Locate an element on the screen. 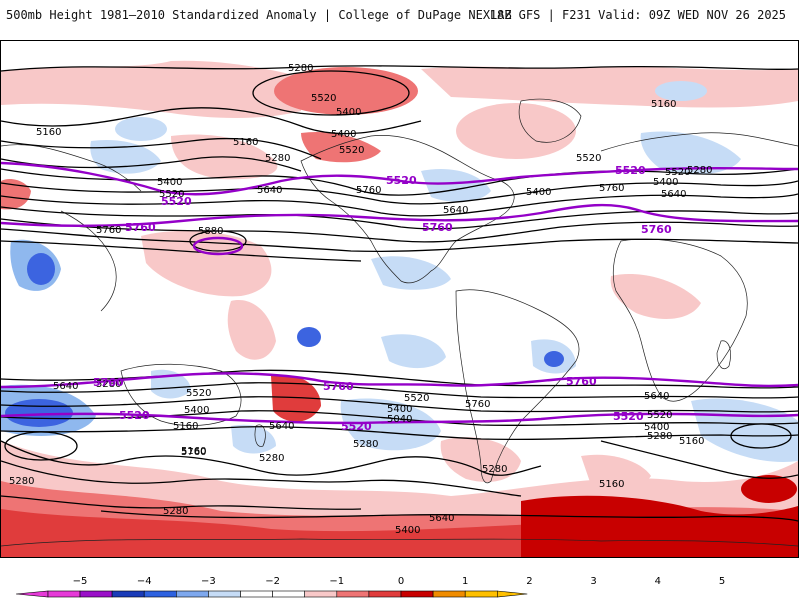 This screenshot has width=800, height=600. colorbar-tick-label: −1 is located at coordinates (336, 581).